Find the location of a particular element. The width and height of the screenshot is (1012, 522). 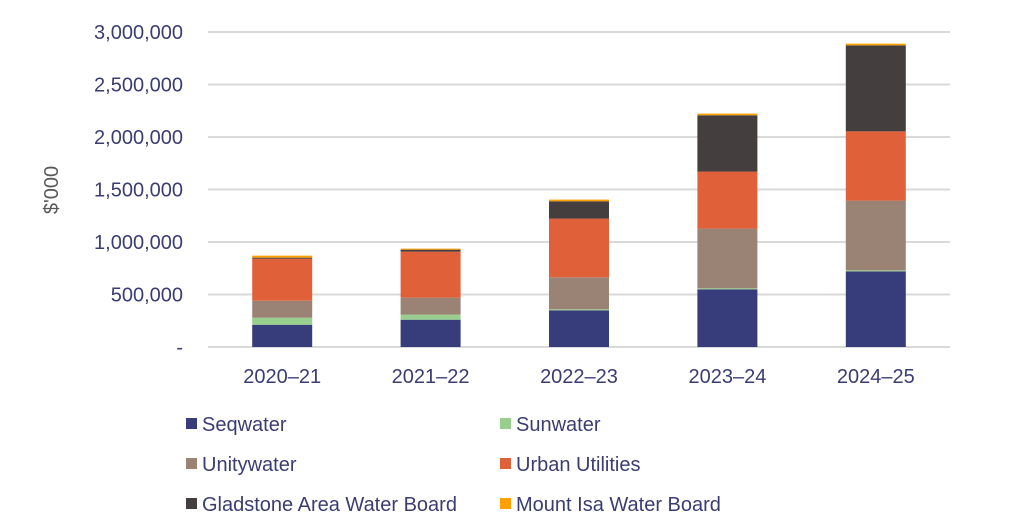

legend-item: Seqwater is located at coordinates (236, 425).